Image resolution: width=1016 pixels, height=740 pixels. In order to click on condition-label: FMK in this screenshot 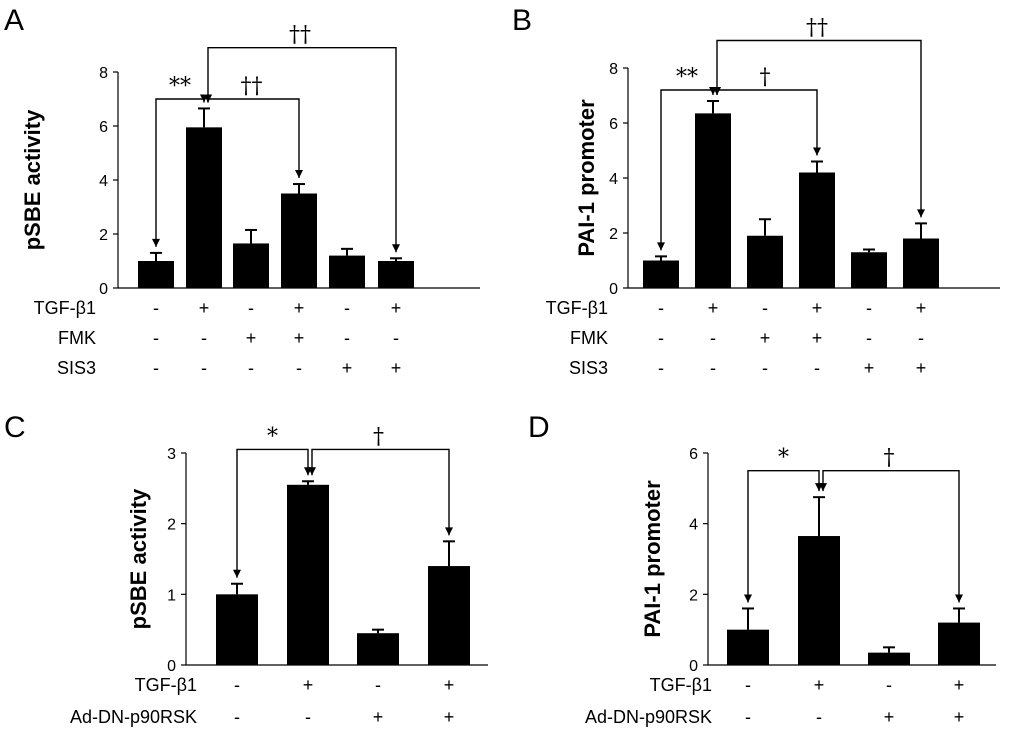, I will do `click(77, 338)`.